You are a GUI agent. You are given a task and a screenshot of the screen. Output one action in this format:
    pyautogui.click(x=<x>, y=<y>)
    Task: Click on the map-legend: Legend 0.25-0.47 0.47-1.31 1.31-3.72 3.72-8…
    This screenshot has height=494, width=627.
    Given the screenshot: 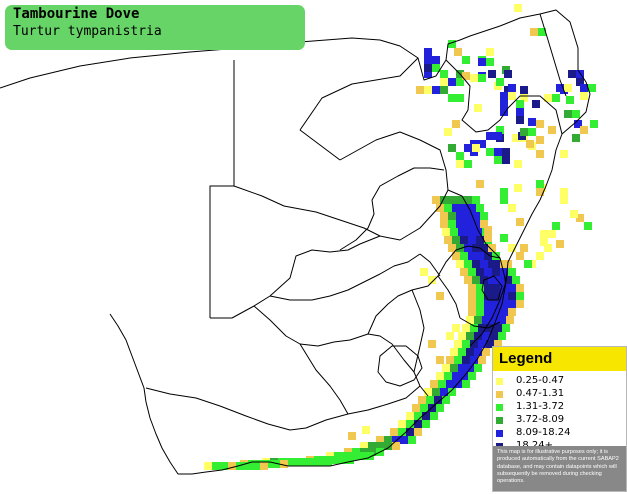 What is the action you would take?
    pyautogui.click(x=559, y=419)
    